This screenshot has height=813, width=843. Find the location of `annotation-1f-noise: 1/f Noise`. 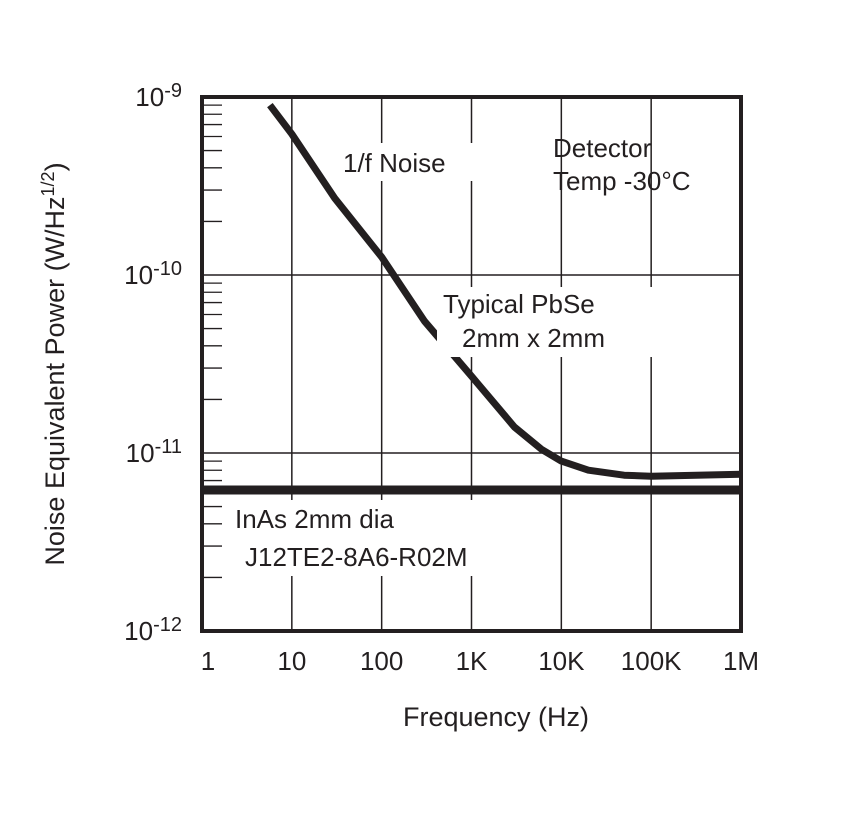

annotation-1f-noise: 1/f Noise is located at coordinates (394, 163).